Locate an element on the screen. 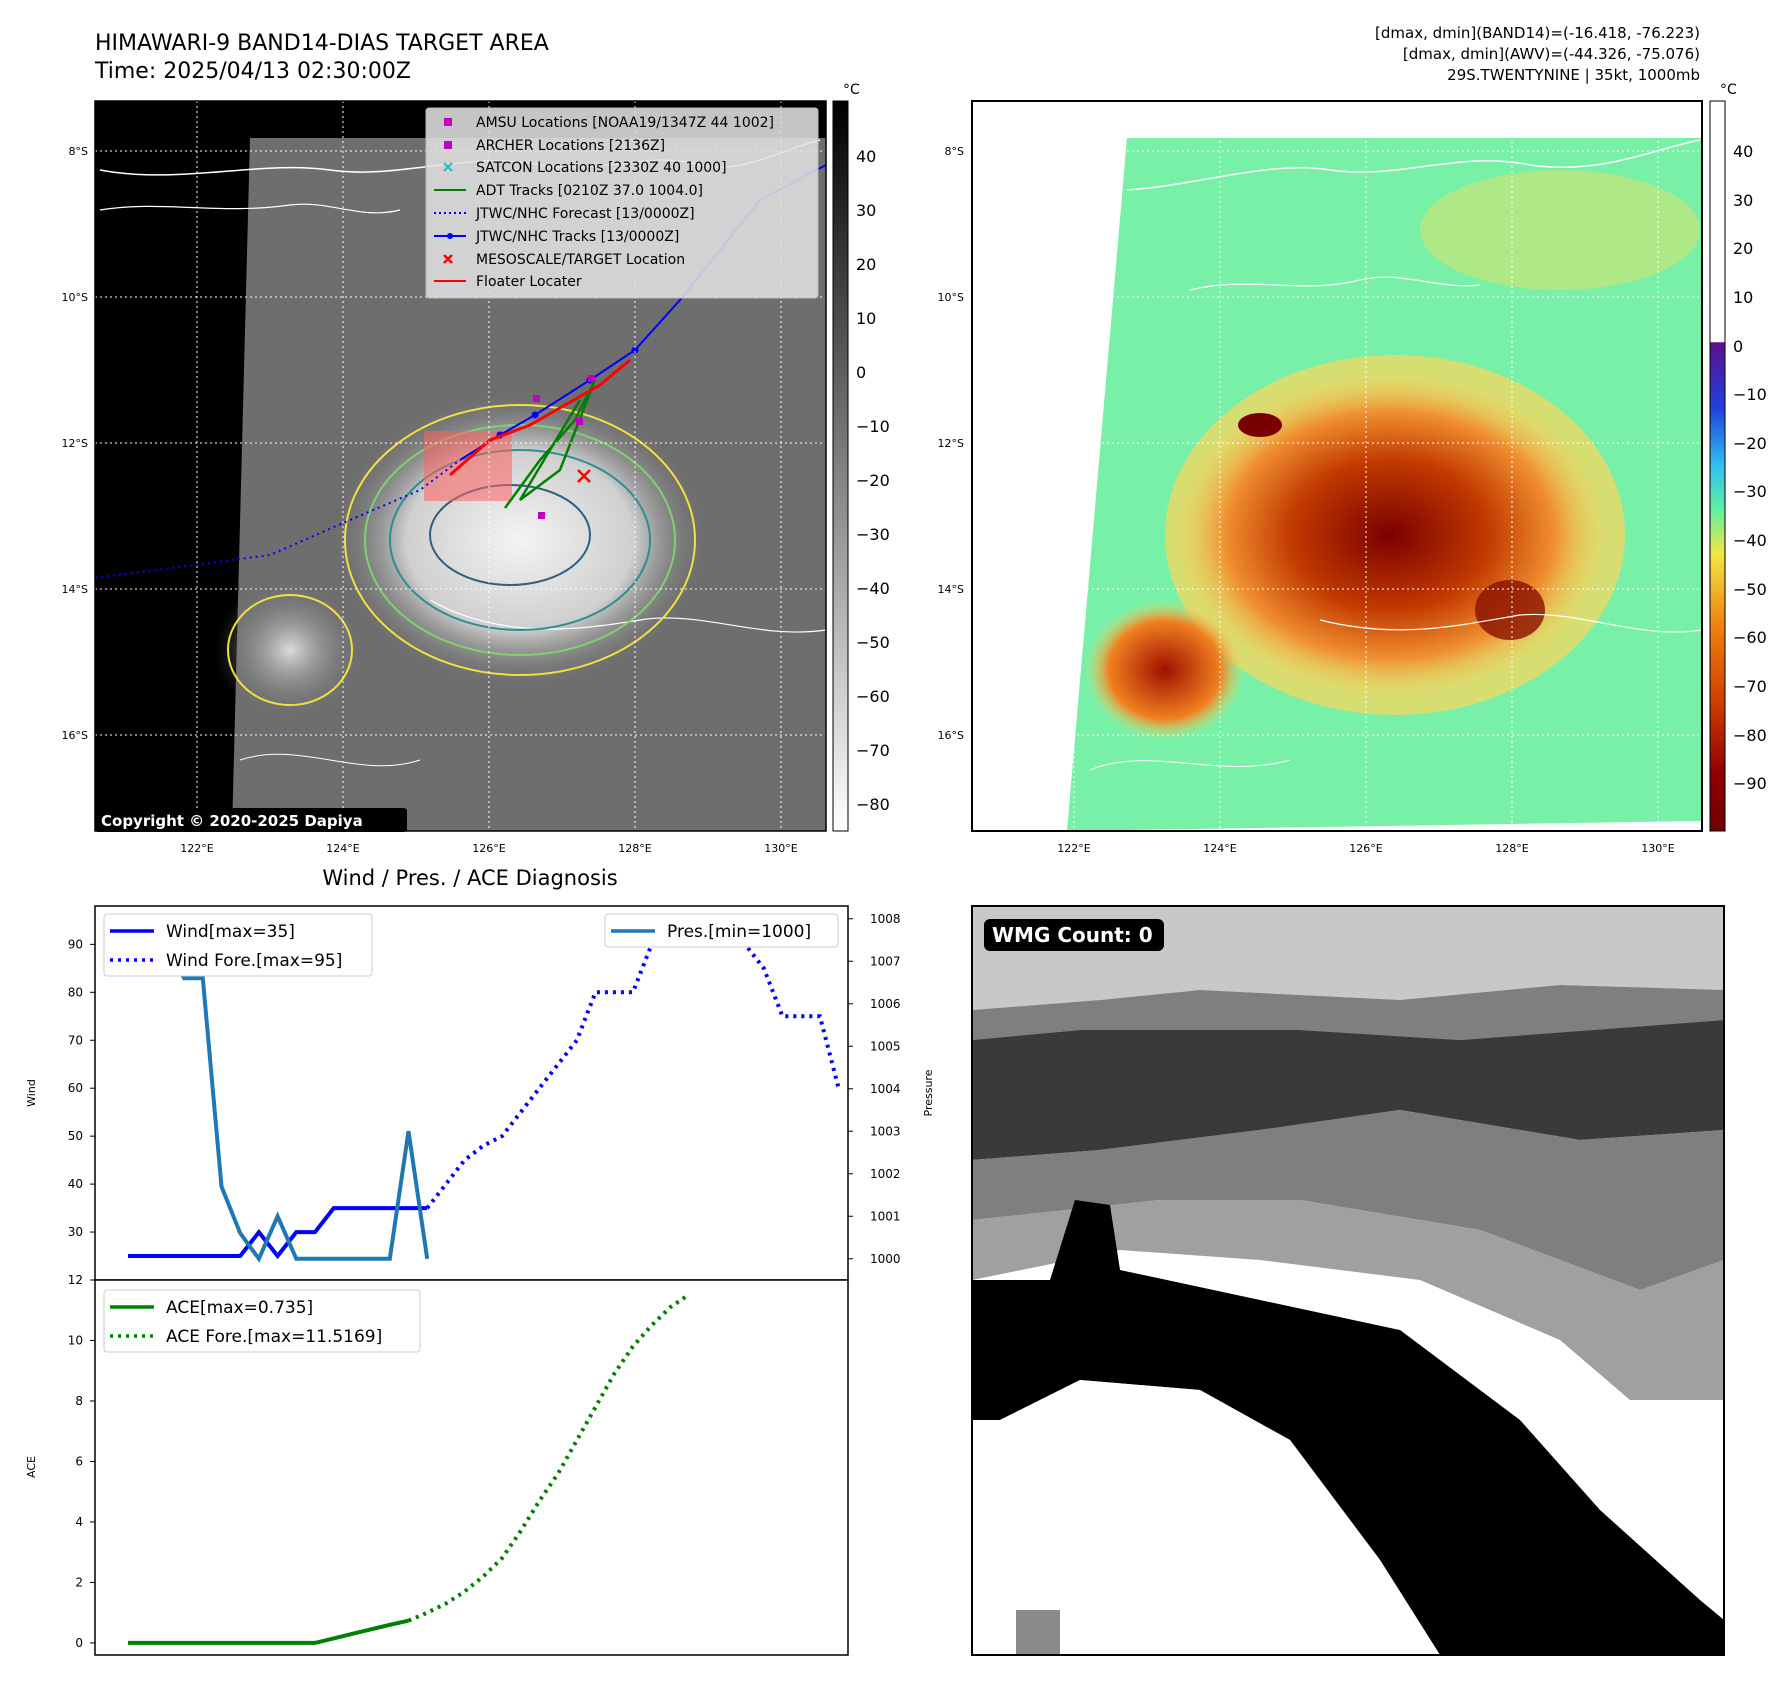 This screenshot has width=1788, height=1690. ir-contour-green is located at coordinates (520, 540).